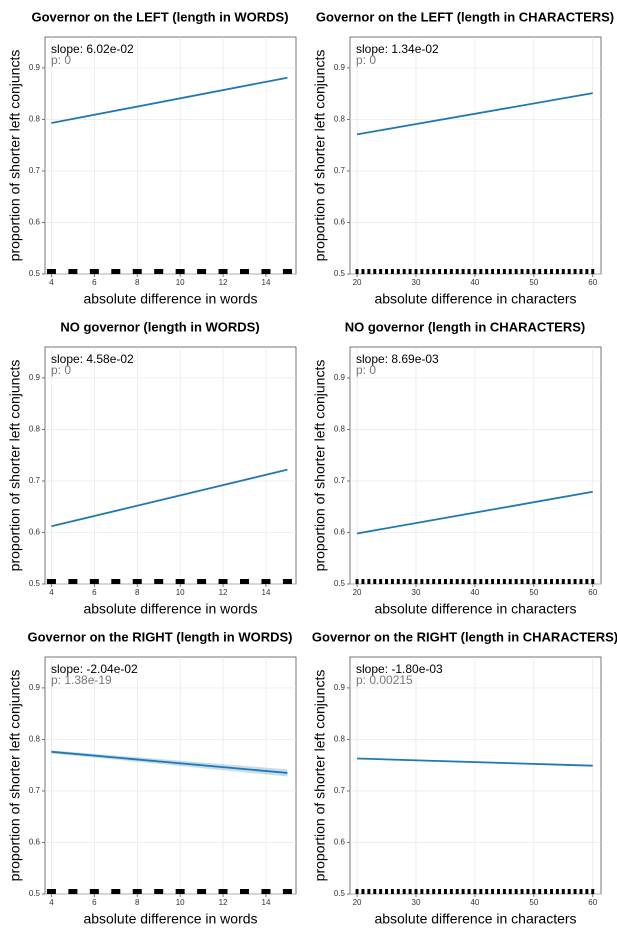 Image resolution: width=617 pixels, height=929 pixels. What do you see at coordinates (399, 669) in the screenshot?
I see `annotation: slope: -1.80e-03` at bounding box center [399, 669].